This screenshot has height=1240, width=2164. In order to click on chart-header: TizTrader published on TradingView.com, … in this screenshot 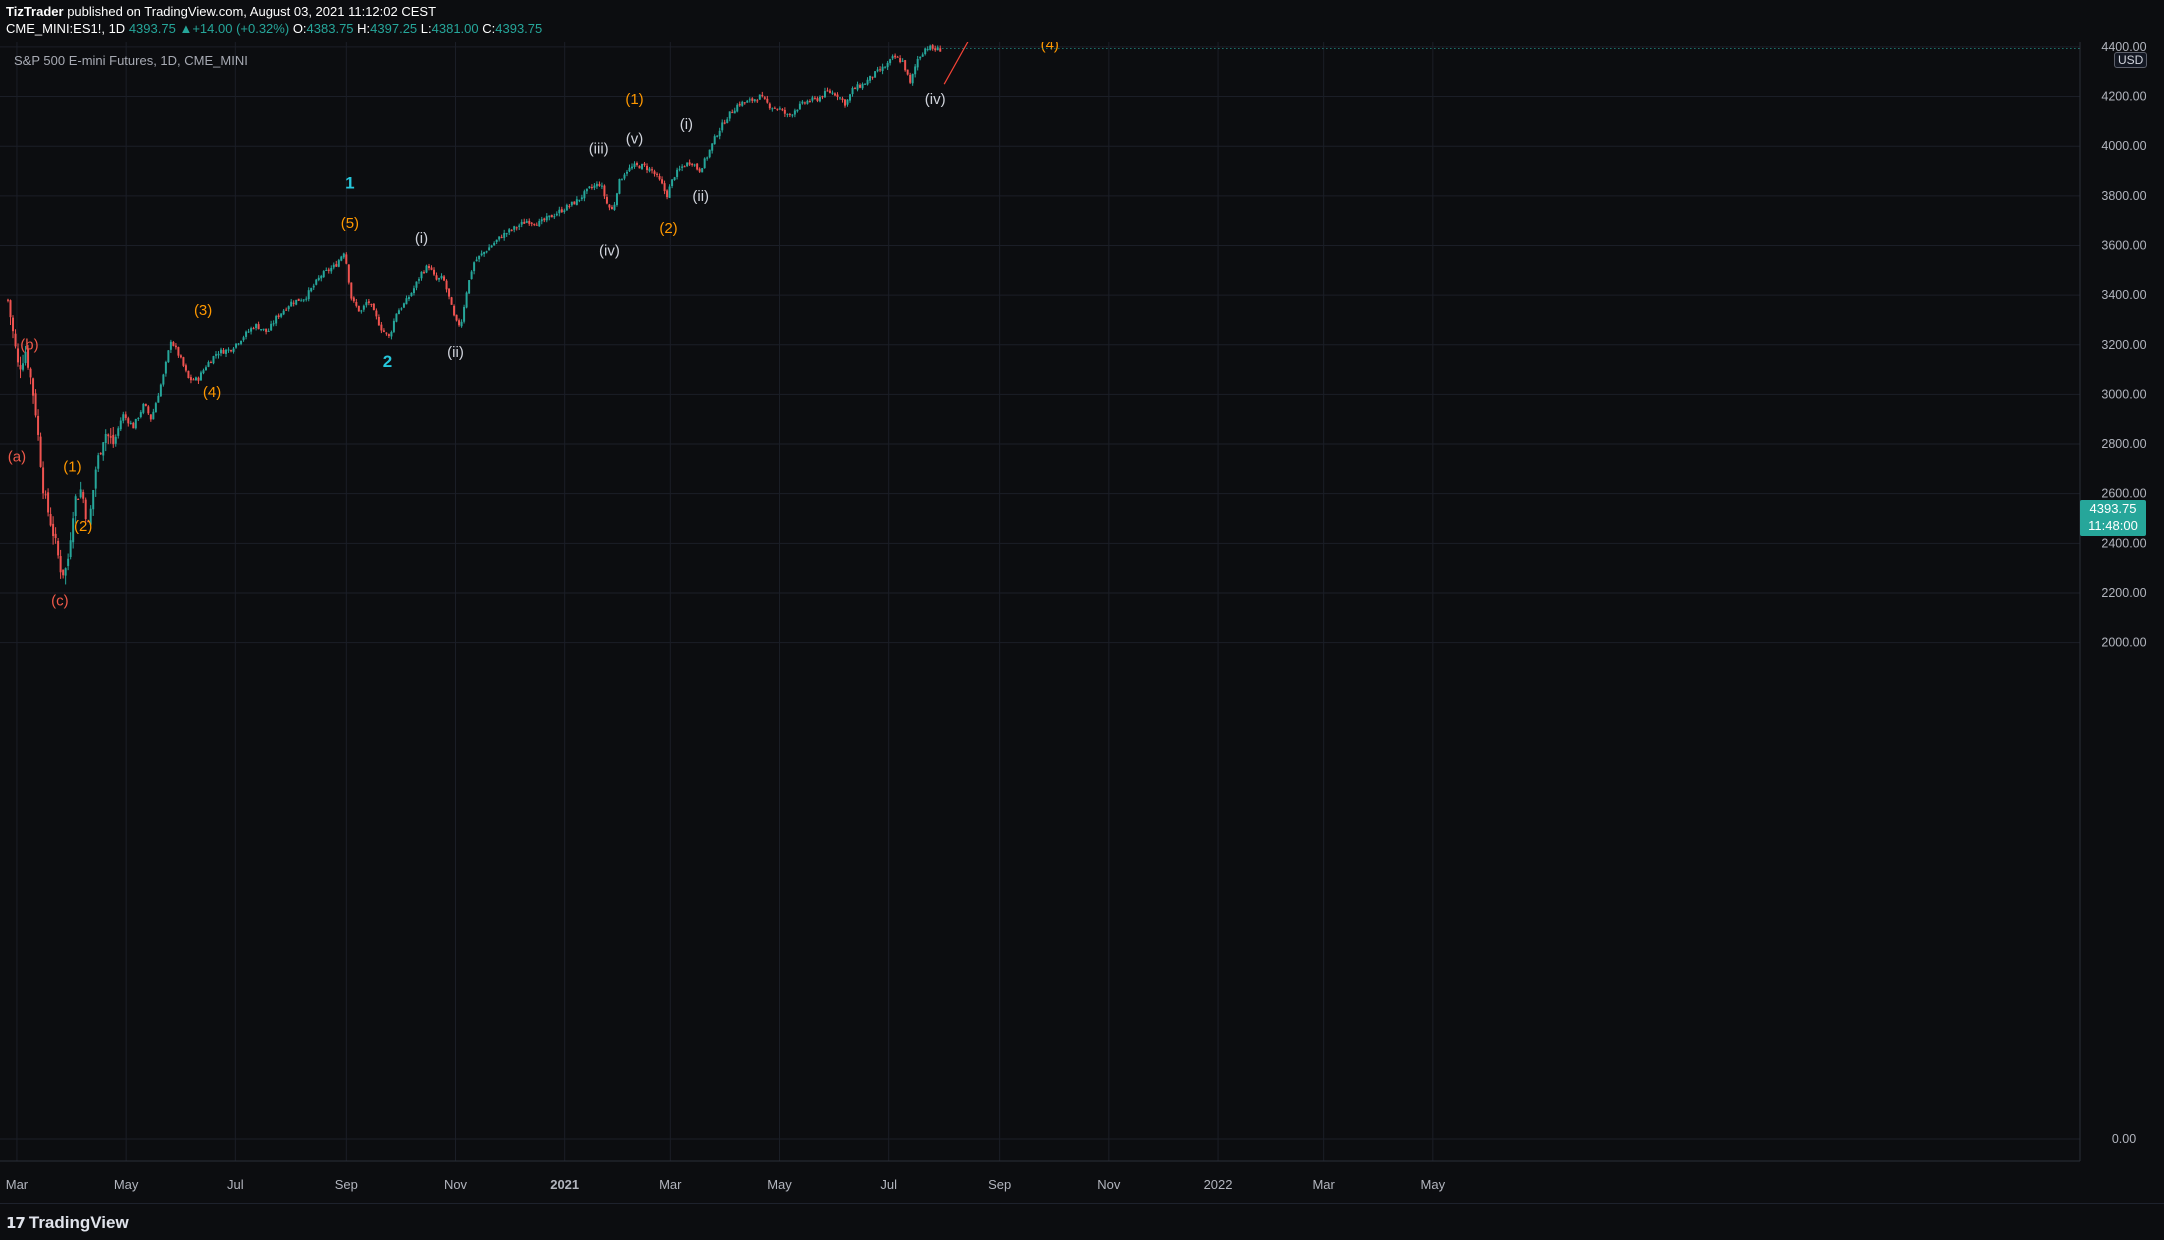, I will do `click(1082, 21)`.